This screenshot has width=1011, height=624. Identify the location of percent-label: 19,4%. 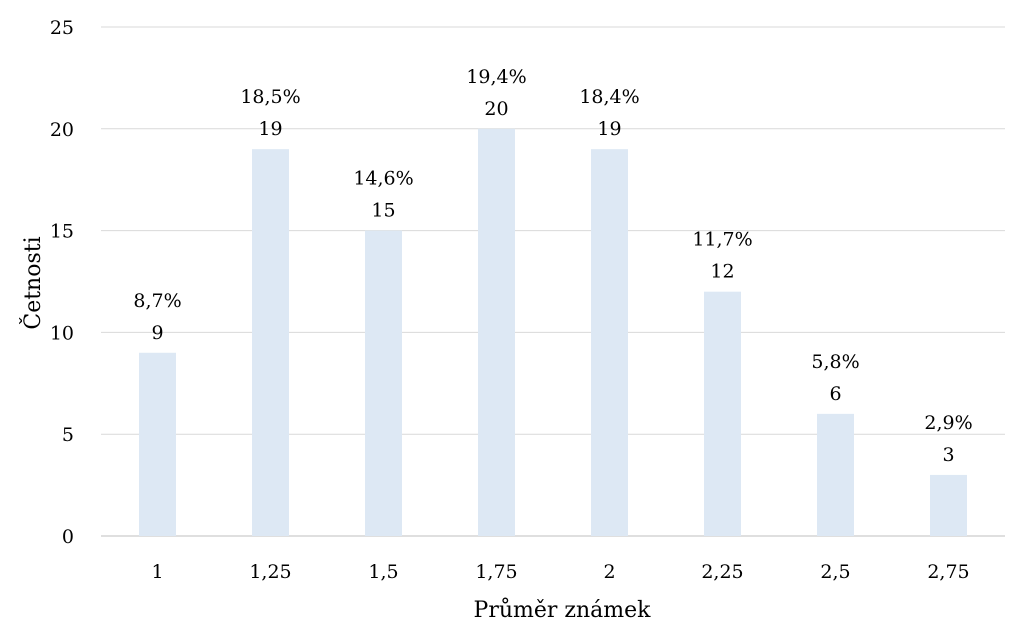
(496, 77).